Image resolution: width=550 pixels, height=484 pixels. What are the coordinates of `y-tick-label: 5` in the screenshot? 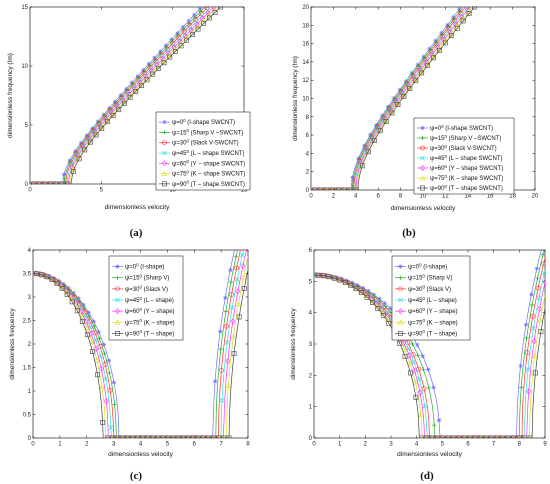 It's located at (311, 282).